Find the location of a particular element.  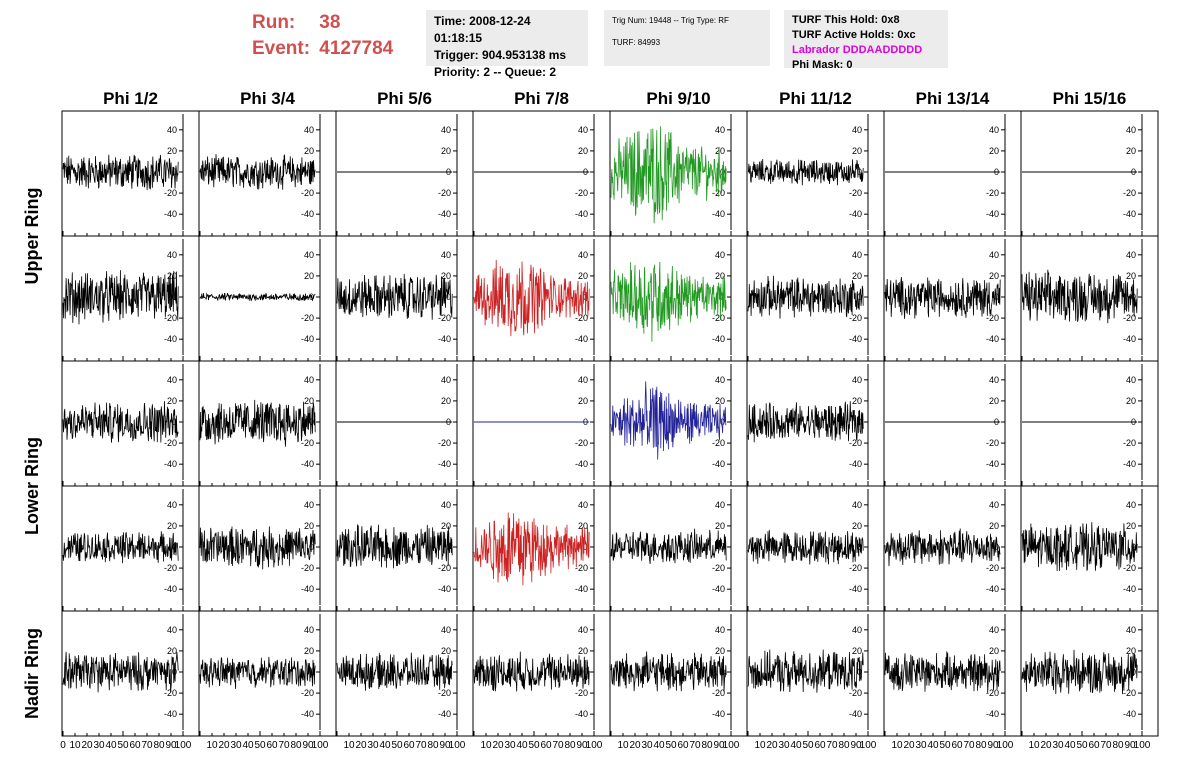

x-tick-label: 80 is located at coordinates (159, 745).